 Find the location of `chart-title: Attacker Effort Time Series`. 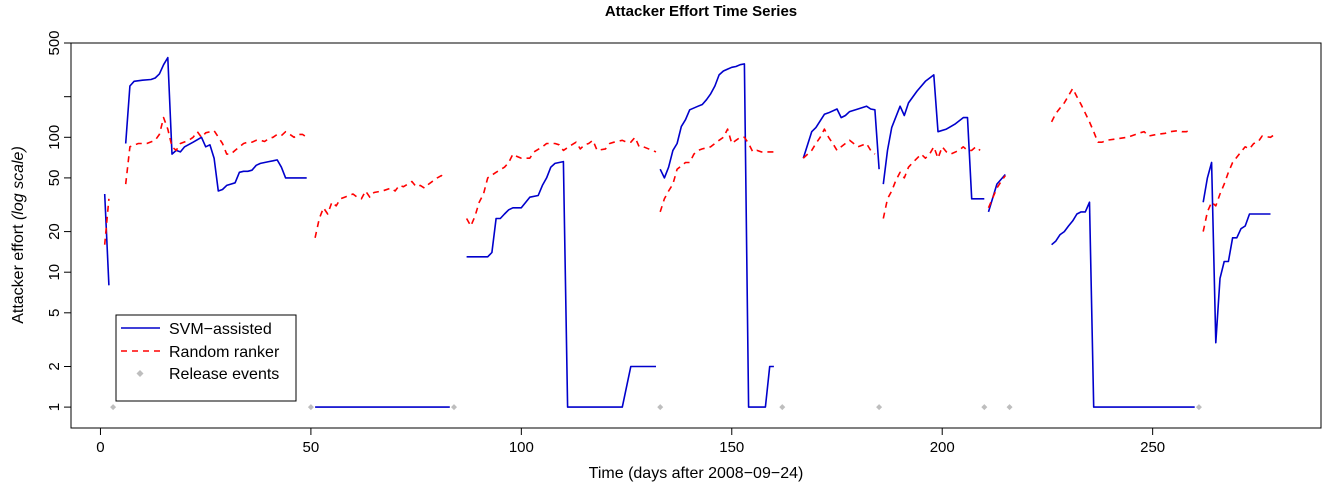

chart-title: Attacker Effort Time Series is located at coordinates (701, 11).